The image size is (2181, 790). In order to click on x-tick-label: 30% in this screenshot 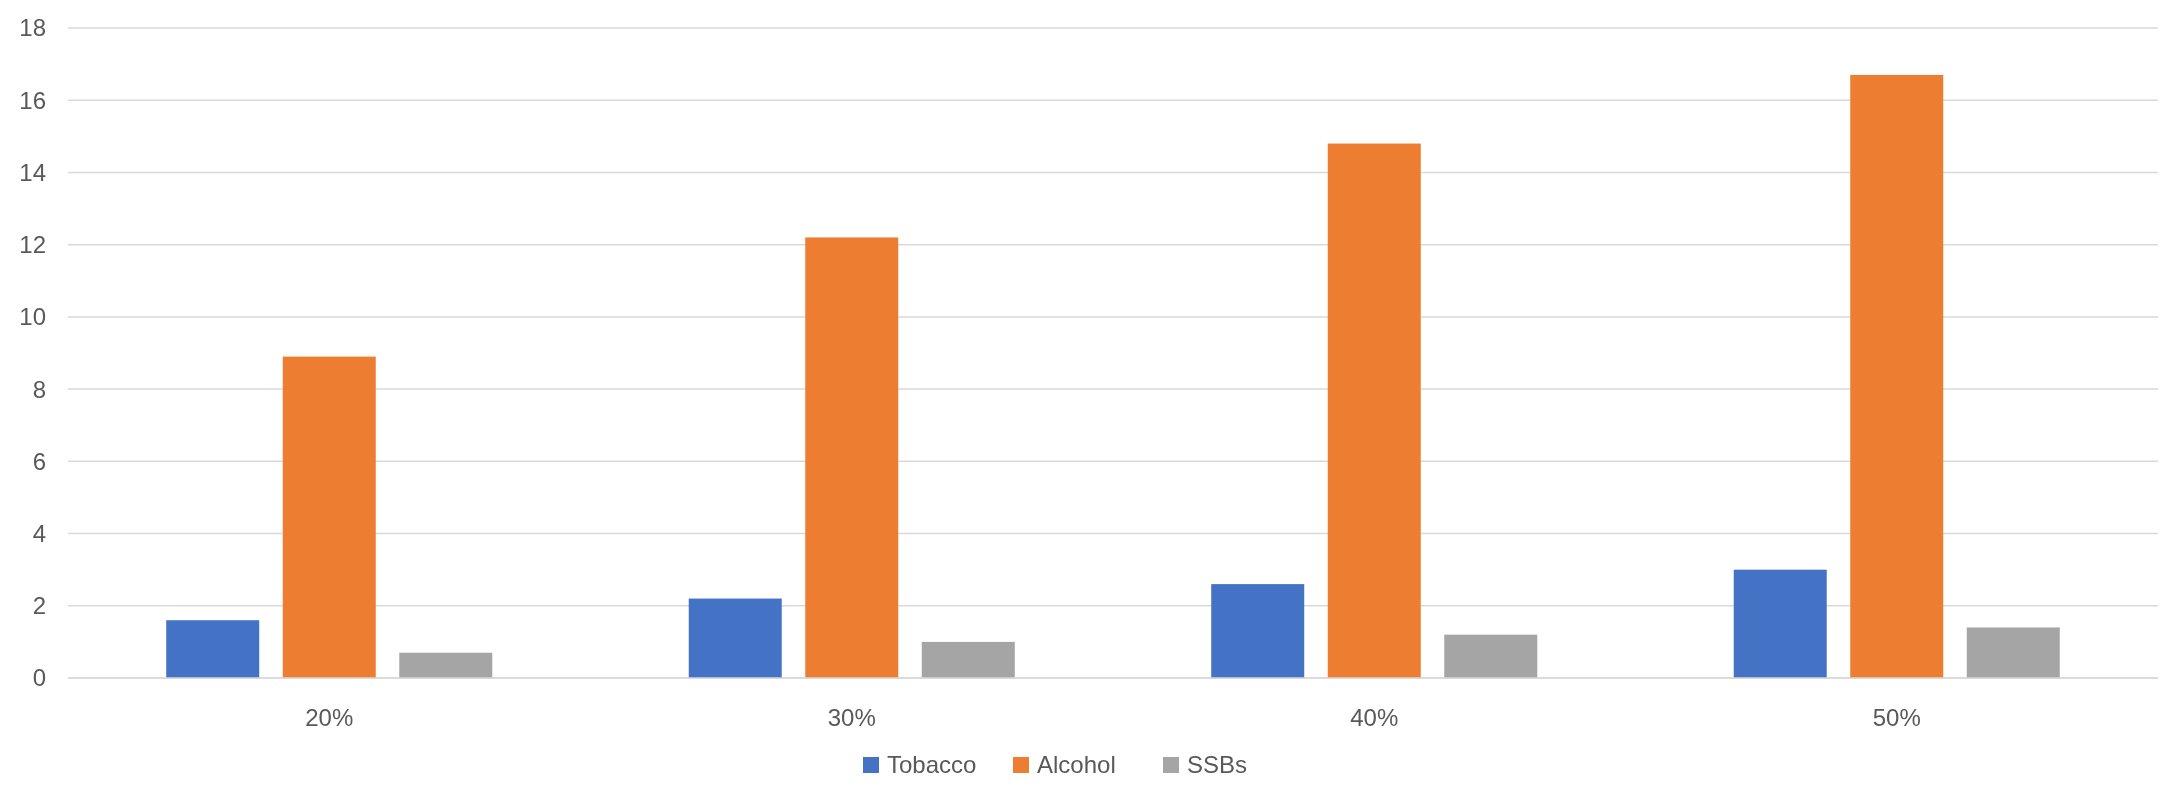, I will do `click(851, 717)`.